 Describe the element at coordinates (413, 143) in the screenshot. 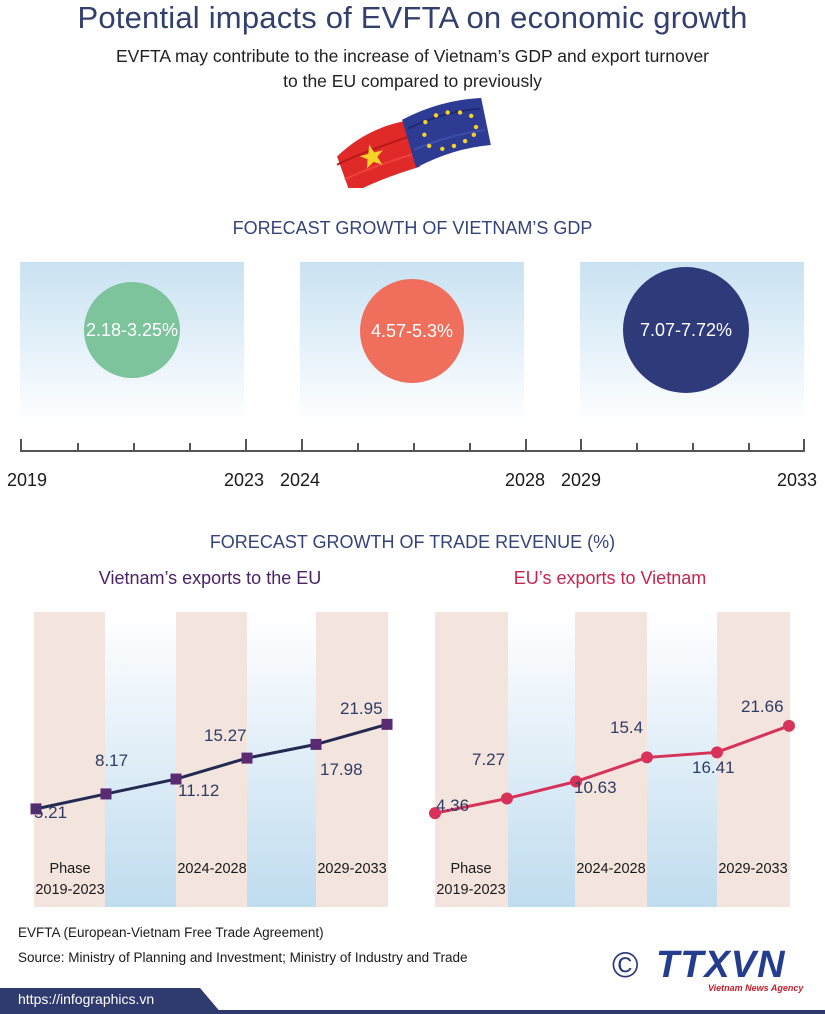

I see `vietnam-eu-flag-illustration` at that location.